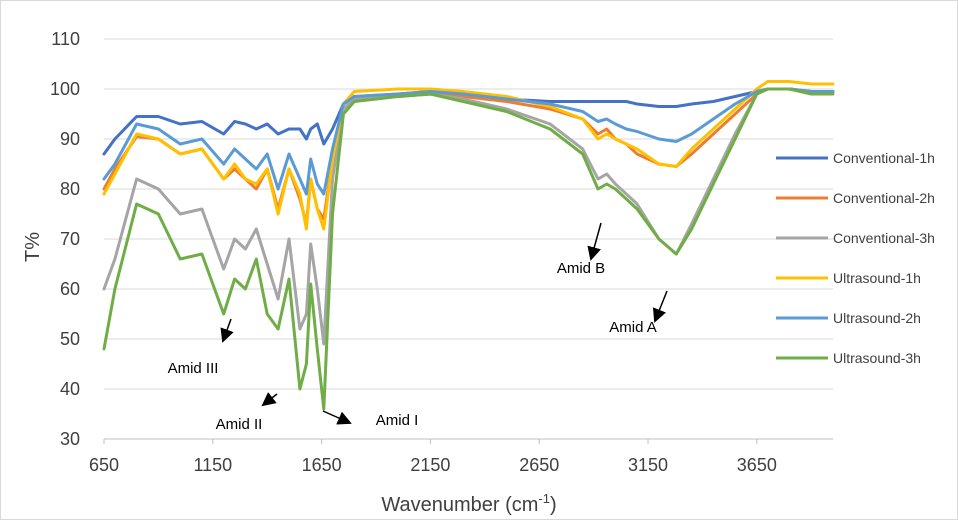 Image resolution: width=958 pixels, height=521 pixels. What do you see at coordinates (193, 368) in the screenshot?
I see `annotation-label: Amid III` at bounding box center [193, 368].